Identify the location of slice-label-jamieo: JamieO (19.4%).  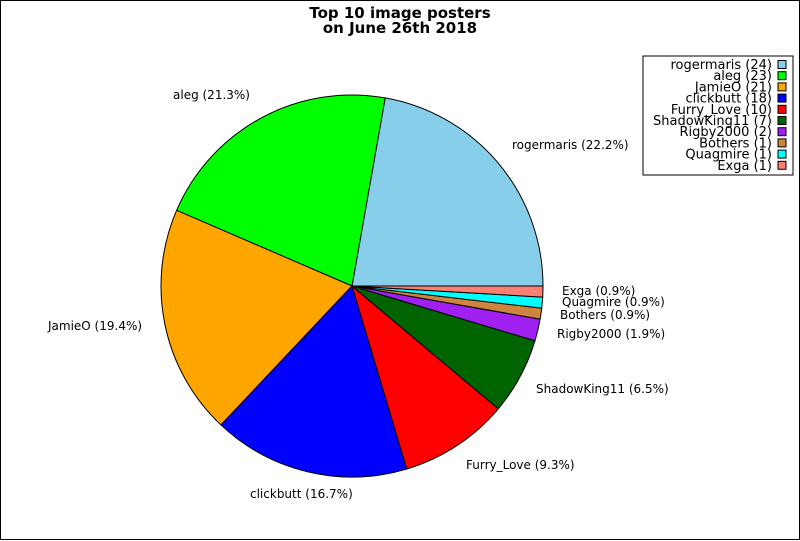
(94, 326).